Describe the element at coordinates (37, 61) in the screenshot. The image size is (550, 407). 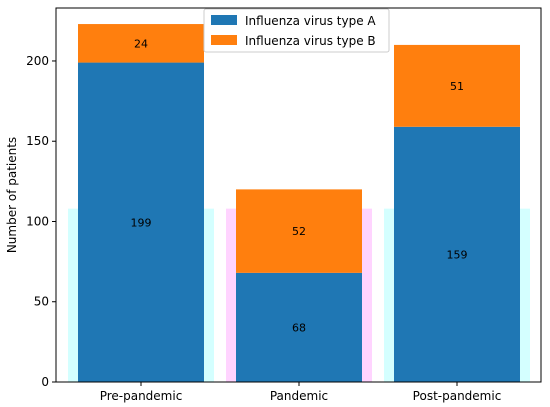
I see `y-tick-label: 200` at that location.